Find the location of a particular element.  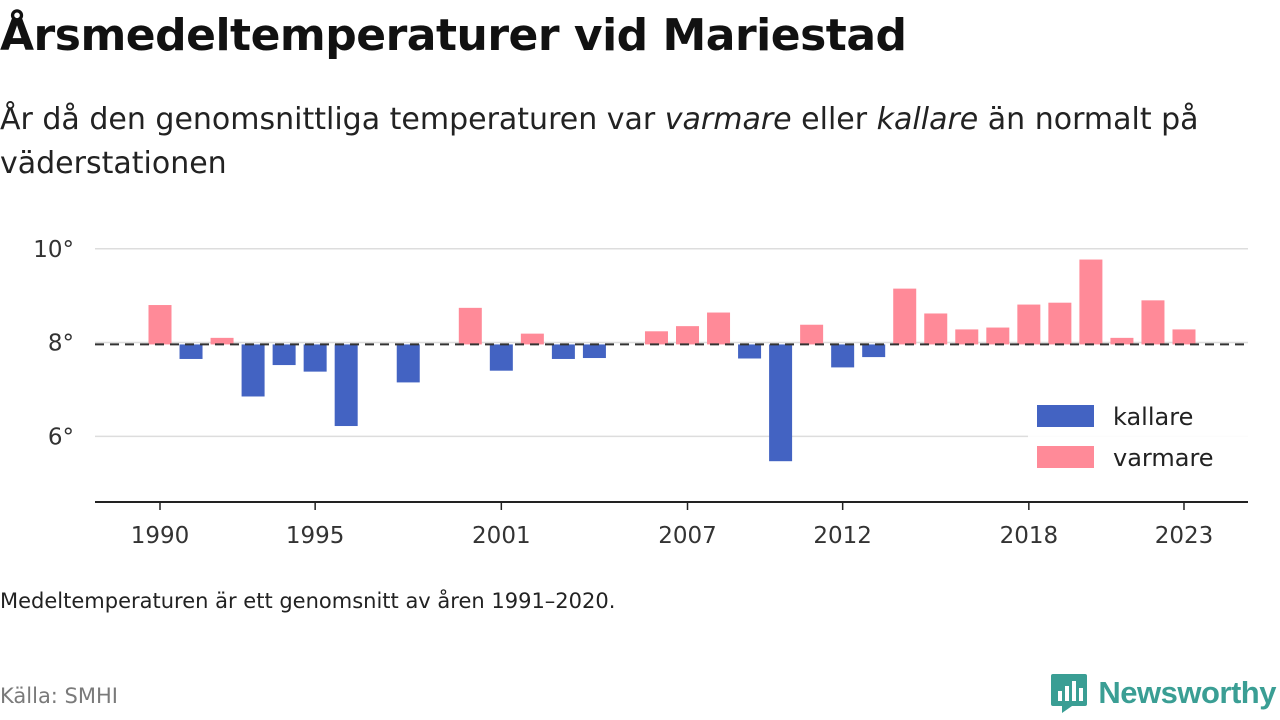

bar-2000 is located at coordinates (470, 326).